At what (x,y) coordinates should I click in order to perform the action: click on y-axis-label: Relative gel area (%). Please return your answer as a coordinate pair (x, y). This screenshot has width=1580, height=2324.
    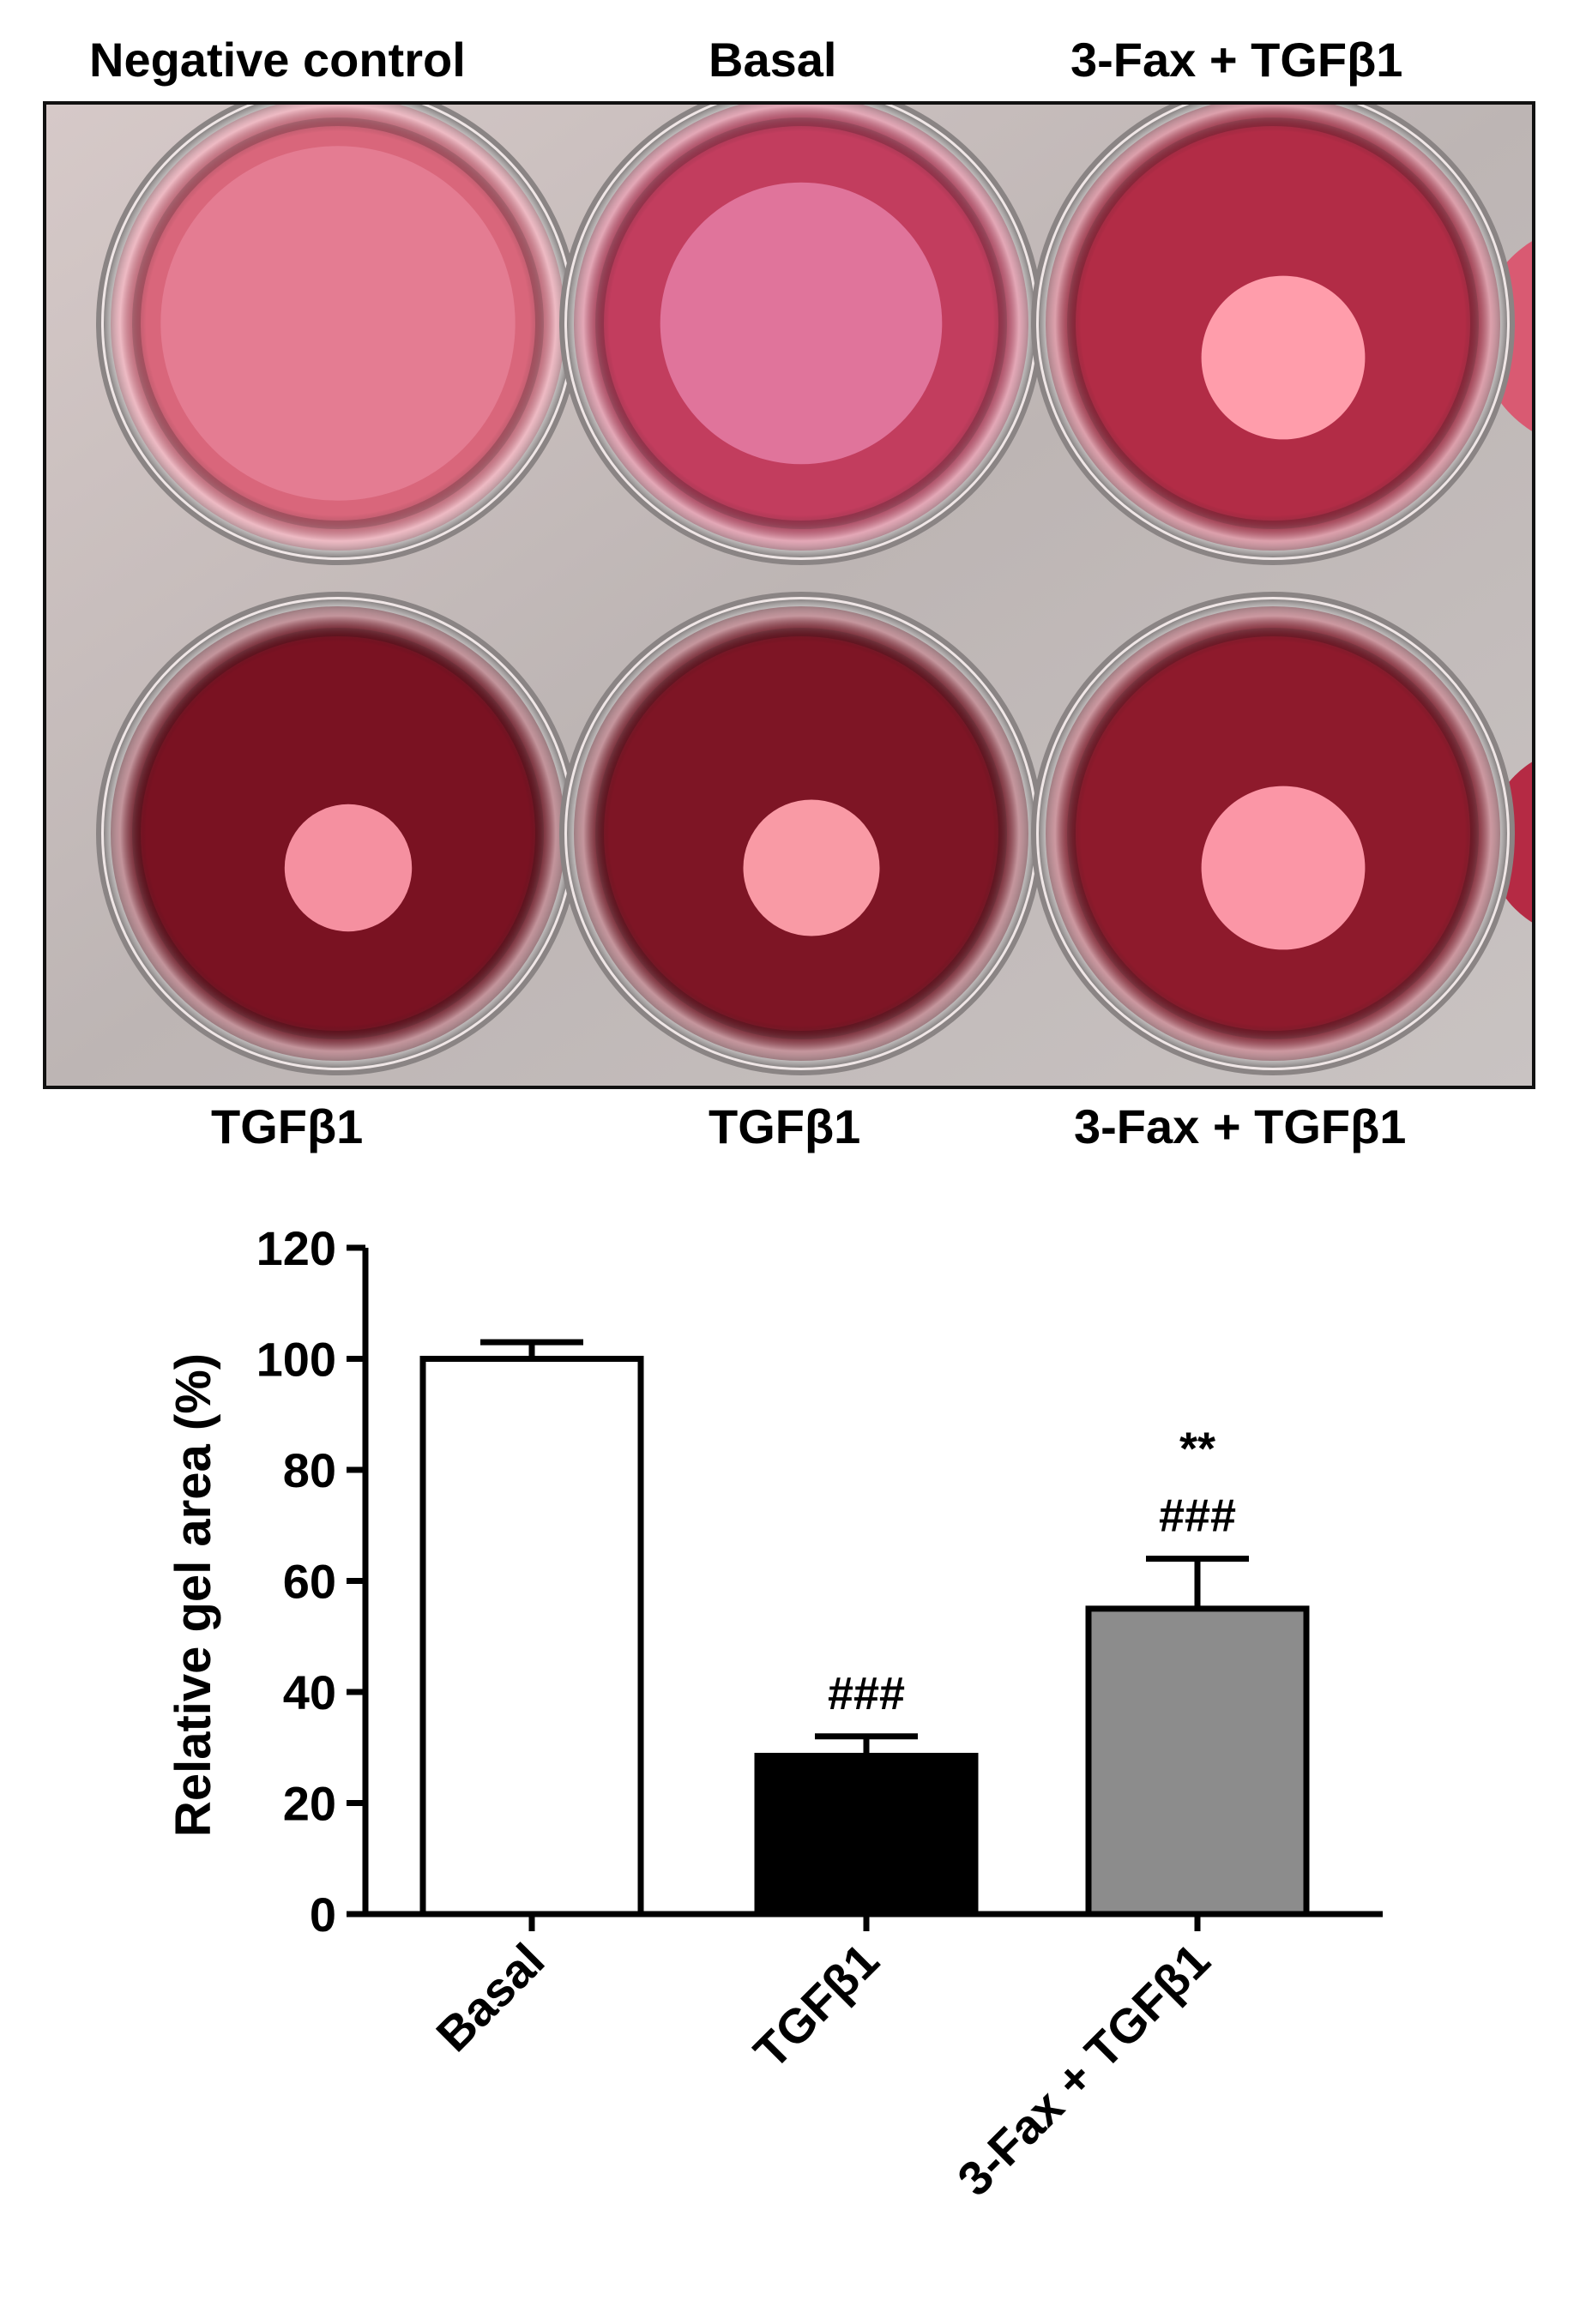
    Looking at the image, I should click on (194, 1595).